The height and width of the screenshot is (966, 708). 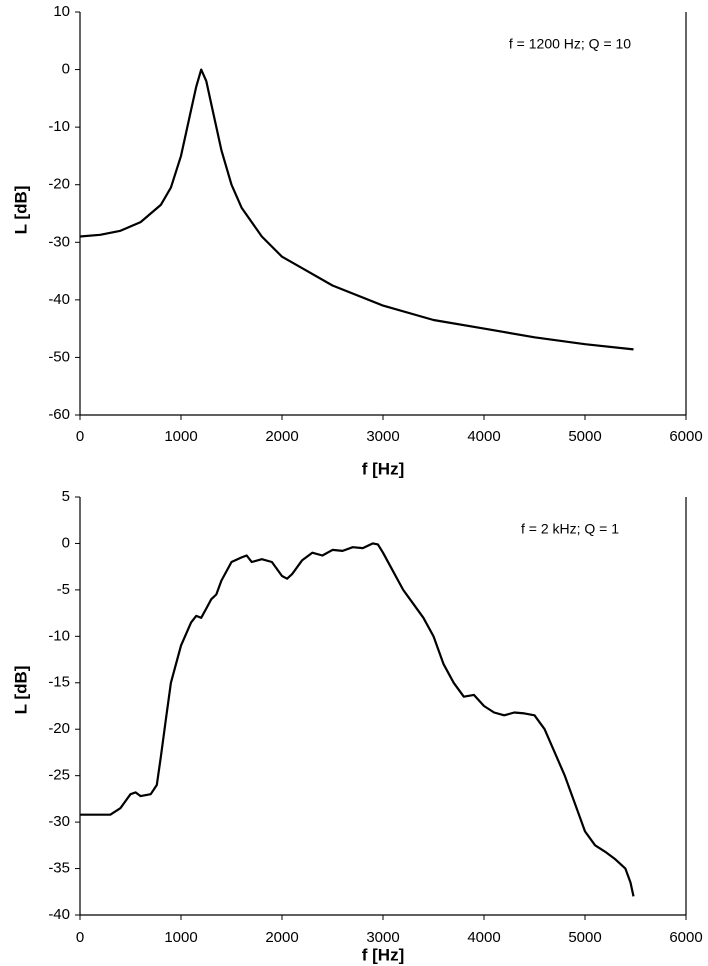 I want to click on y-tick-label: -50, so click(x=59, y=356).